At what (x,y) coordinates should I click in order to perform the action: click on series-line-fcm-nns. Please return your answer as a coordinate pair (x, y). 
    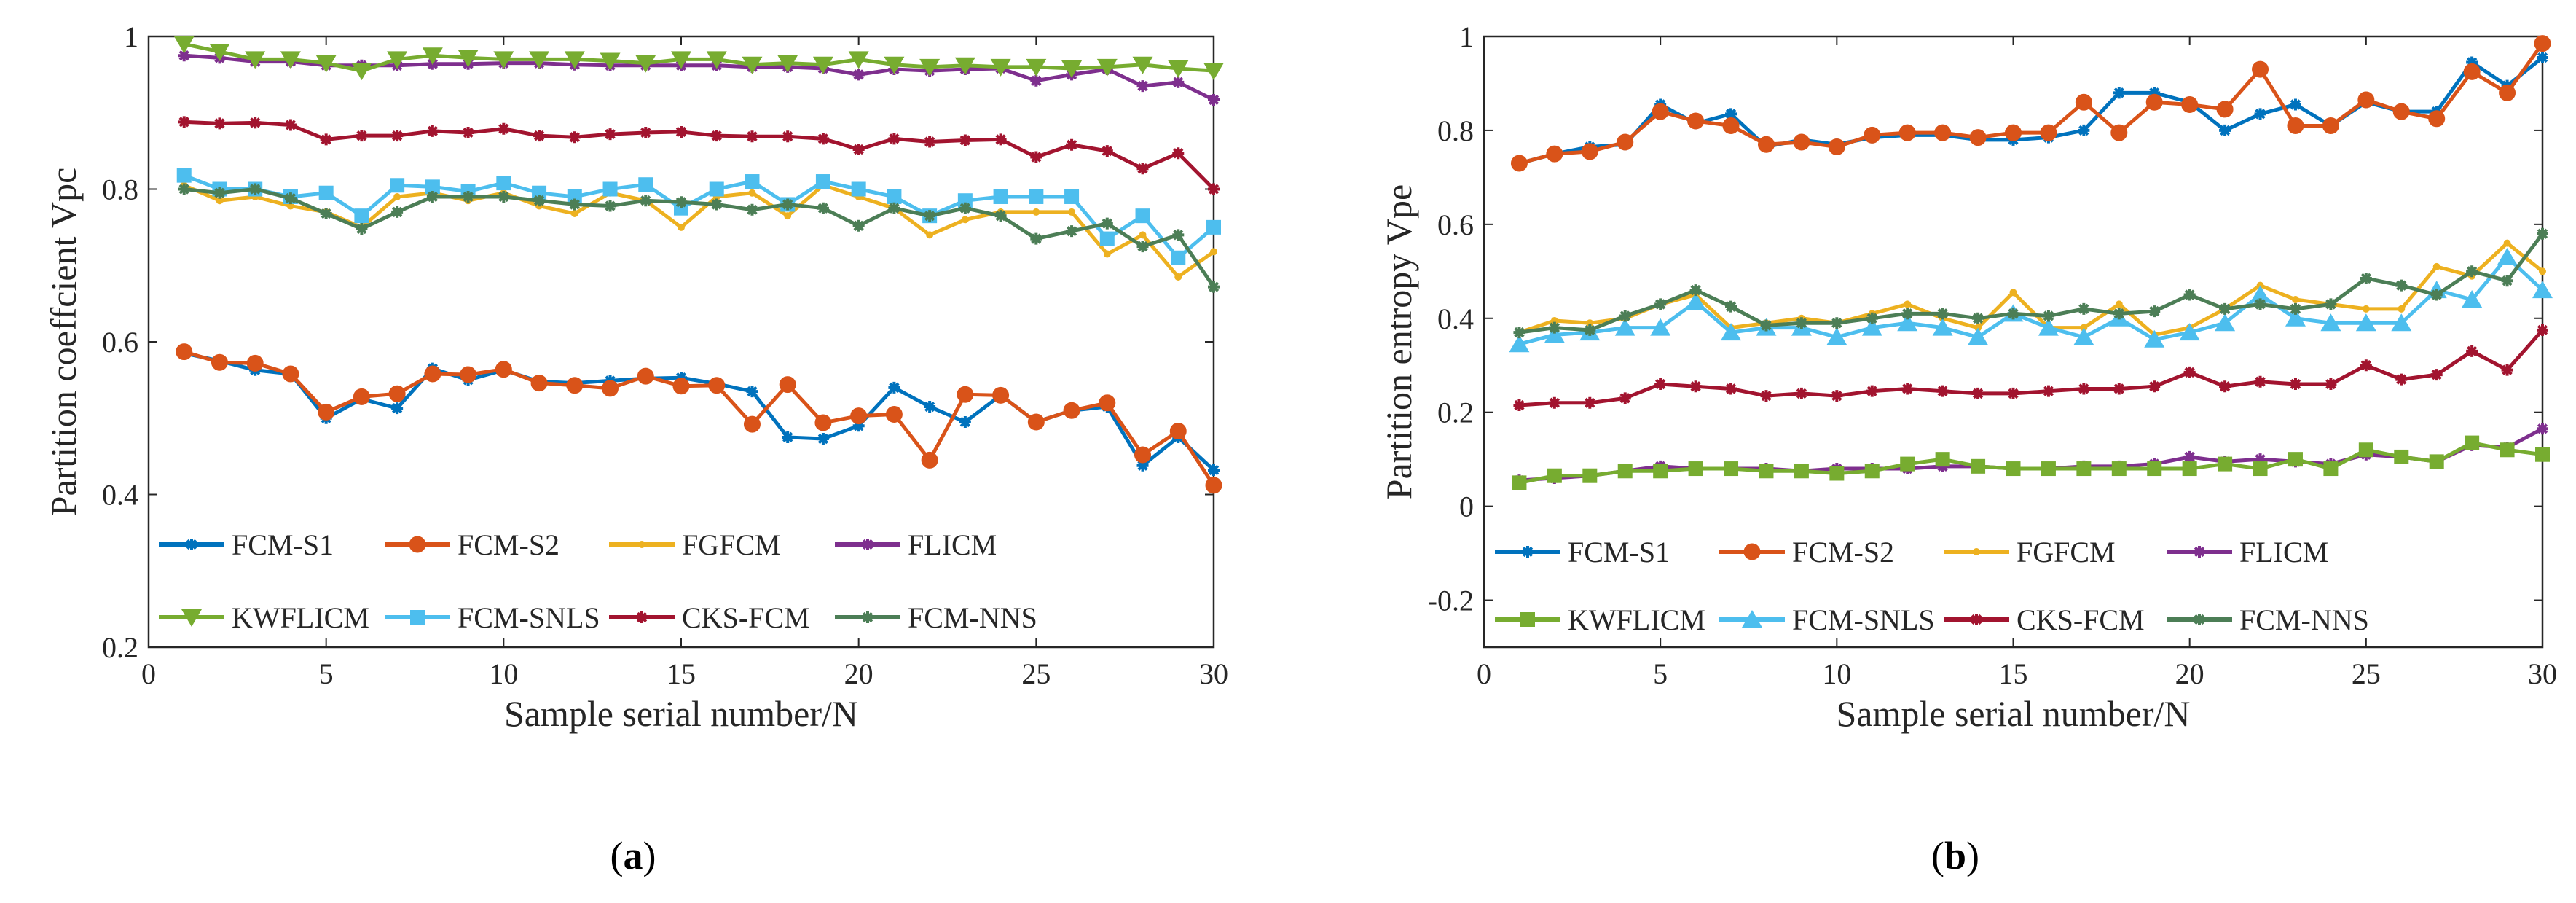
    Looking at the image, I should click on (700, 237).